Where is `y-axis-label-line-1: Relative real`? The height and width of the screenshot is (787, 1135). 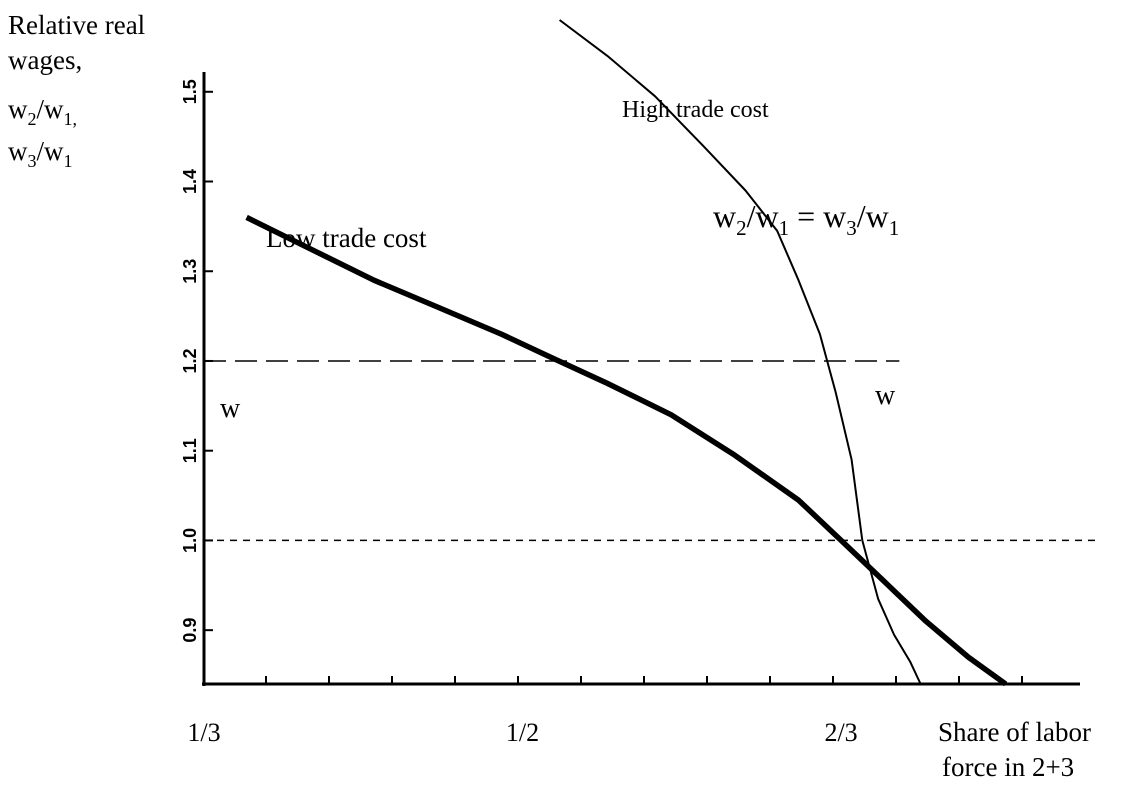 y-axis-label-line-1: Relative real is located at coordinates (76, 25).